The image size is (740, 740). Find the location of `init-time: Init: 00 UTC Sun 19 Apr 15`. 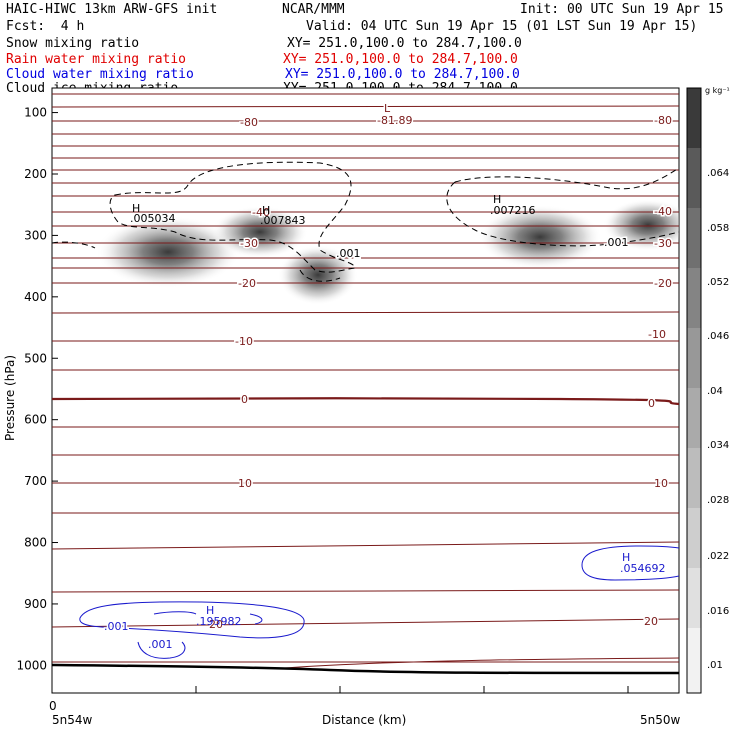

init-time: Init: 00 UTC Sun 19 Apr 15 is located at coordinates (622, 9).